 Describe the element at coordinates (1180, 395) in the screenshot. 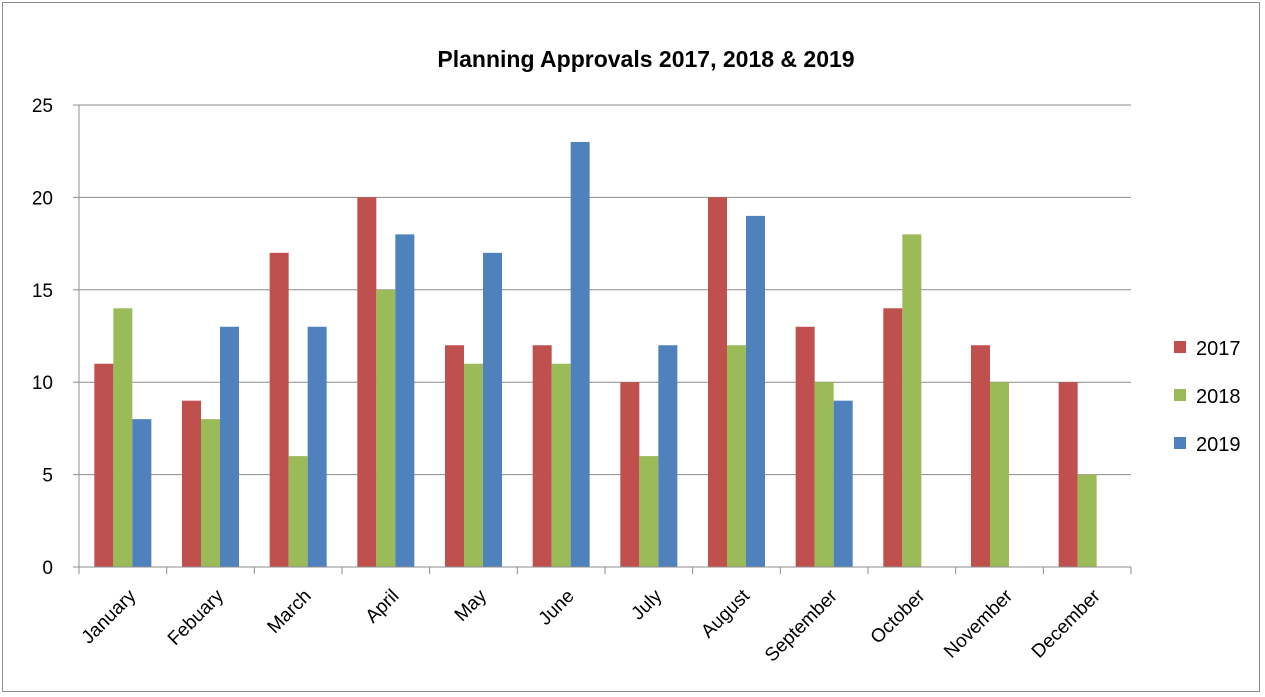

I see `legend-swatch-2018` at that location.